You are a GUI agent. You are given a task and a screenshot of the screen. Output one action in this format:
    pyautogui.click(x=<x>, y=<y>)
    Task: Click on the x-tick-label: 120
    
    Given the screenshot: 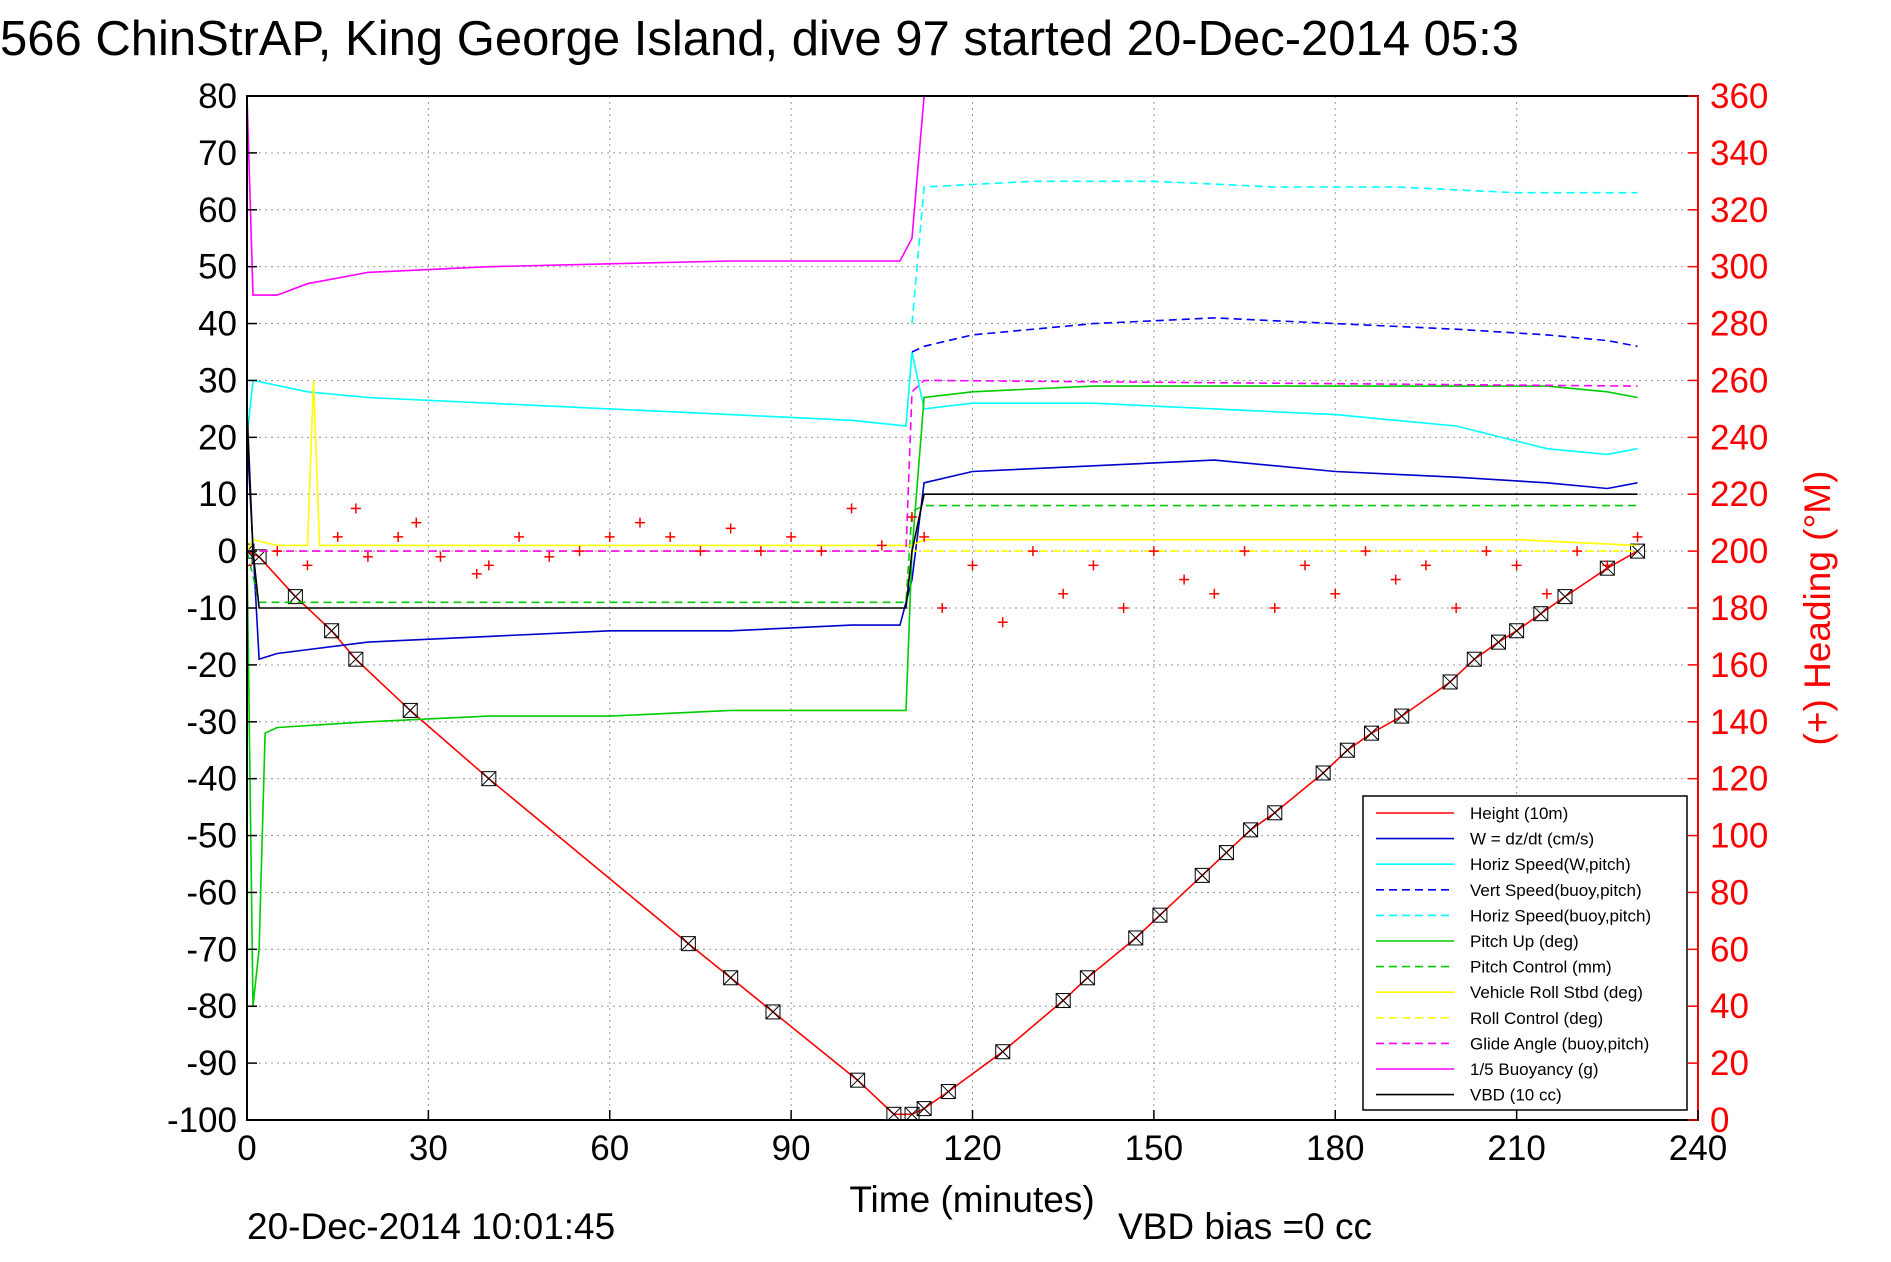 What is the action you would take?
    pyautogui.click(x=972, y=1148)
    